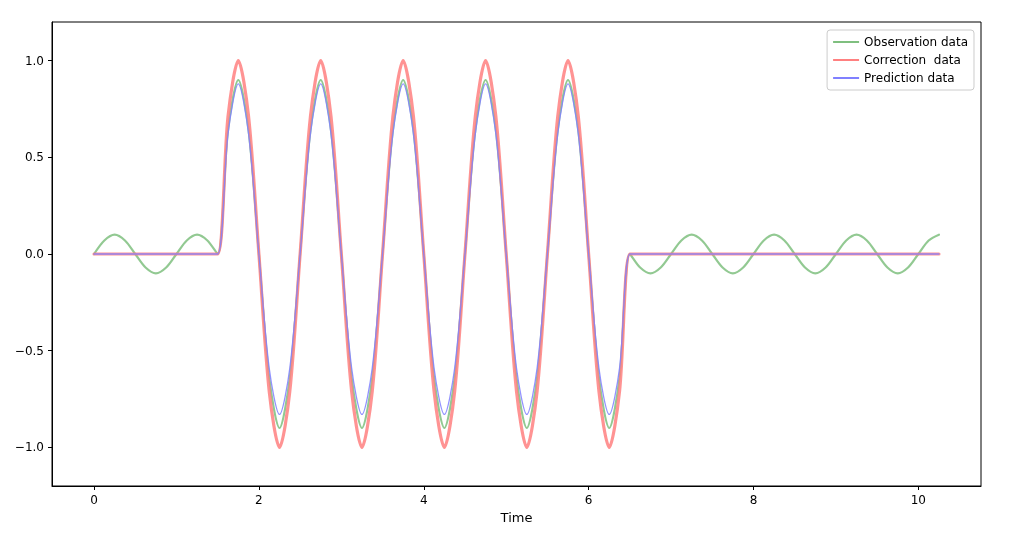  I want to click on y-tick-label: −0.5, so click(29, 350).